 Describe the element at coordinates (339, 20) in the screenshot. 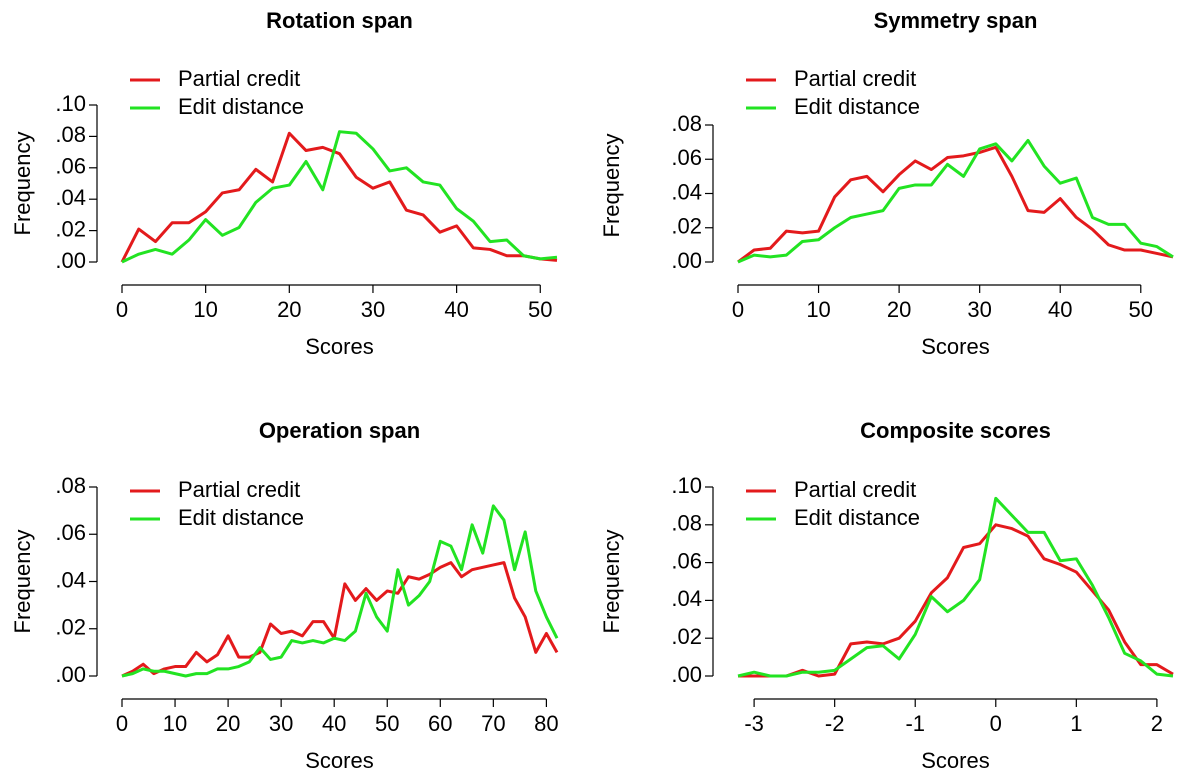

I see `panel-title: Rotation span` at that location.